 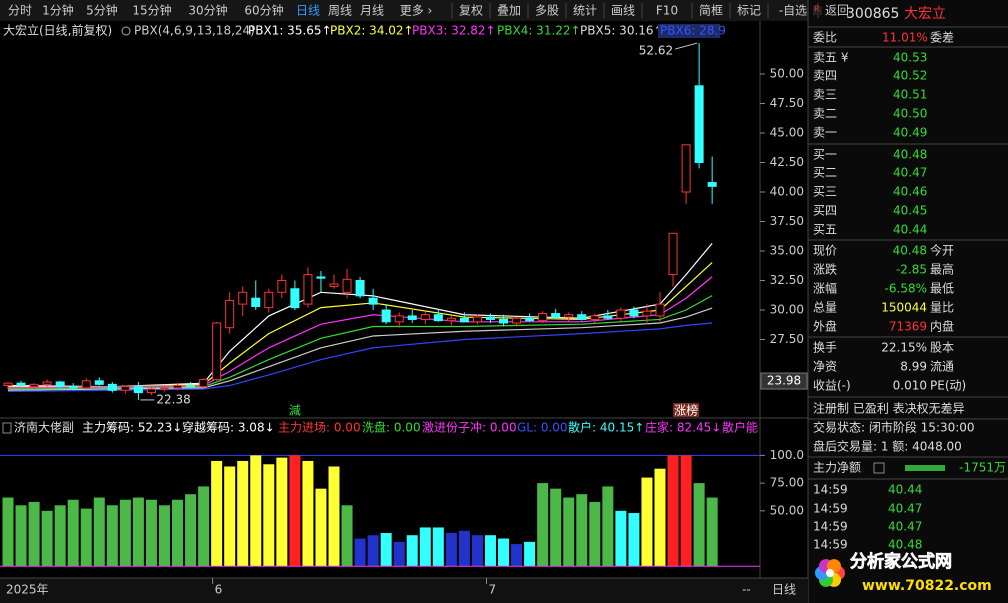 I want to click on q-value: 11.01%, so click(x=905, y=38).